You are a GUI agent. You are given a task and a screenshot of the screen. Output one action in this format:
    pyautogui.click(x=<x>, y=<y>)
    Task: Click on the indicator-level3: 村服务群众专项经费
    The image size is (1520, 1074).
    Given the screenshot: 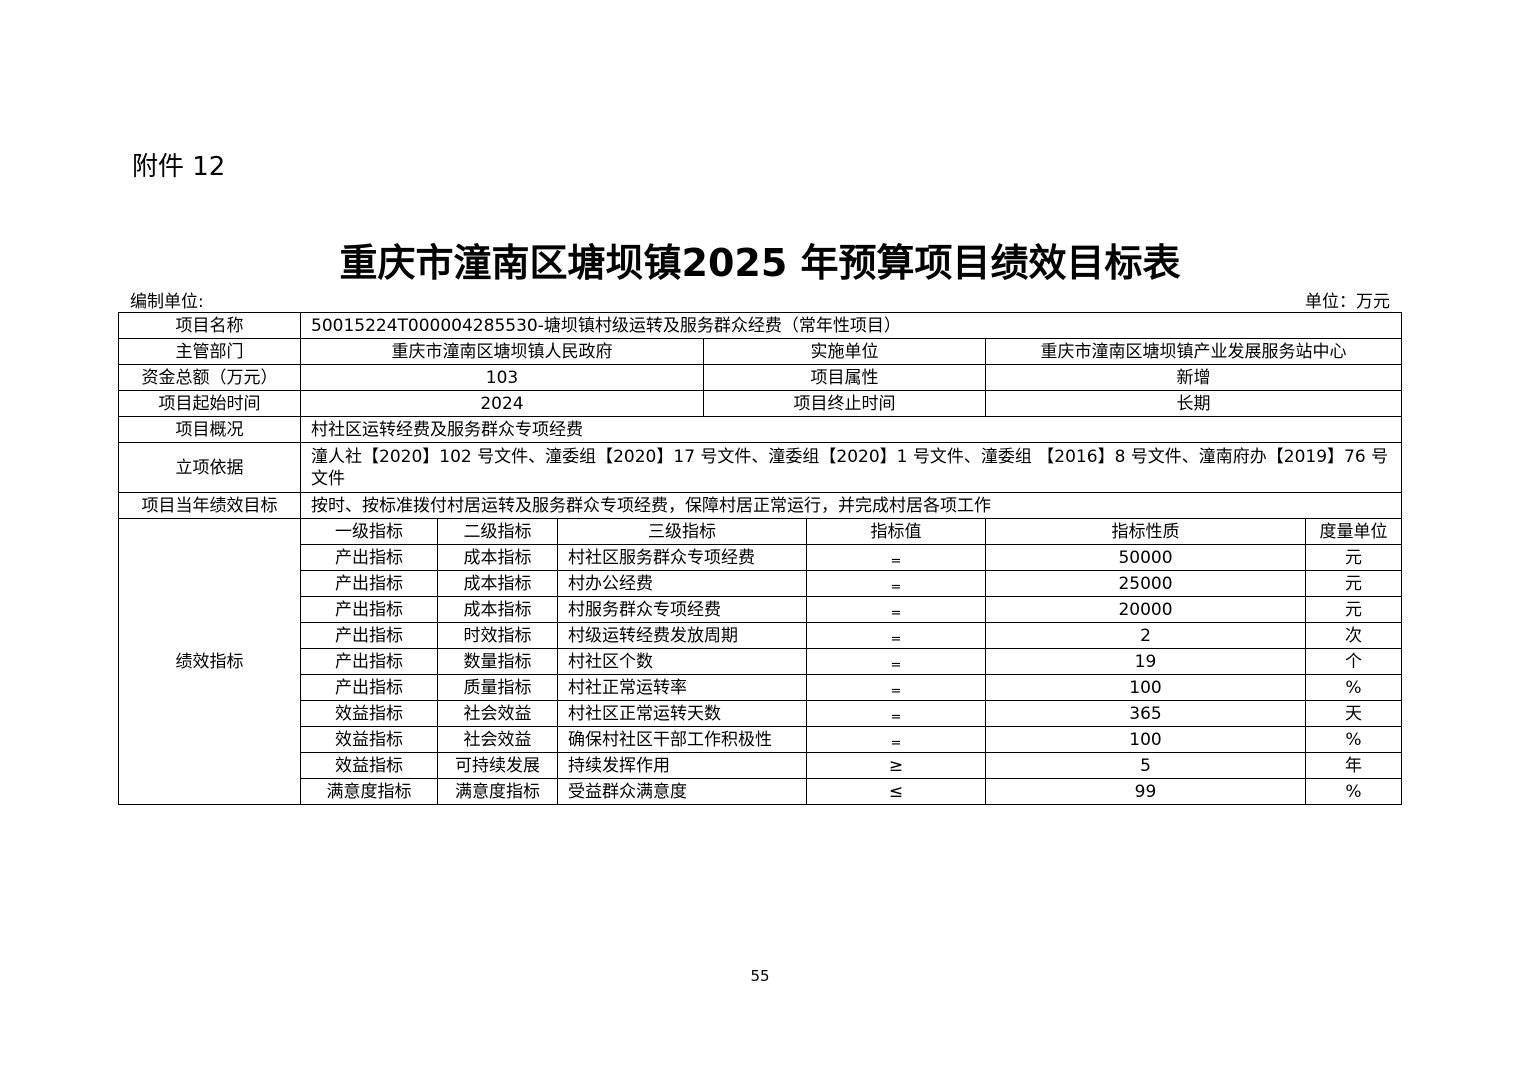 What is the action you would take?
    pyautogui.click(x=682, y=609)
    